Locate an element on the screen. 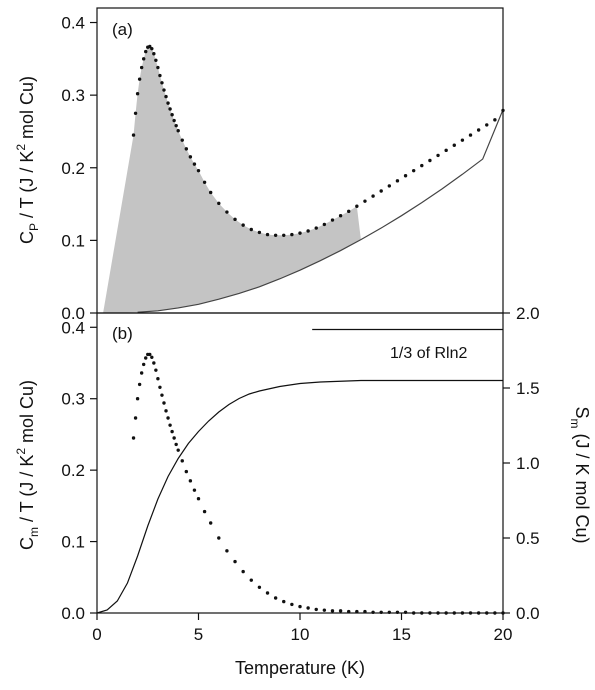 This screenshot has width=595, height=690. cp-units: / T (J / K is located at coordinates (27, 187).